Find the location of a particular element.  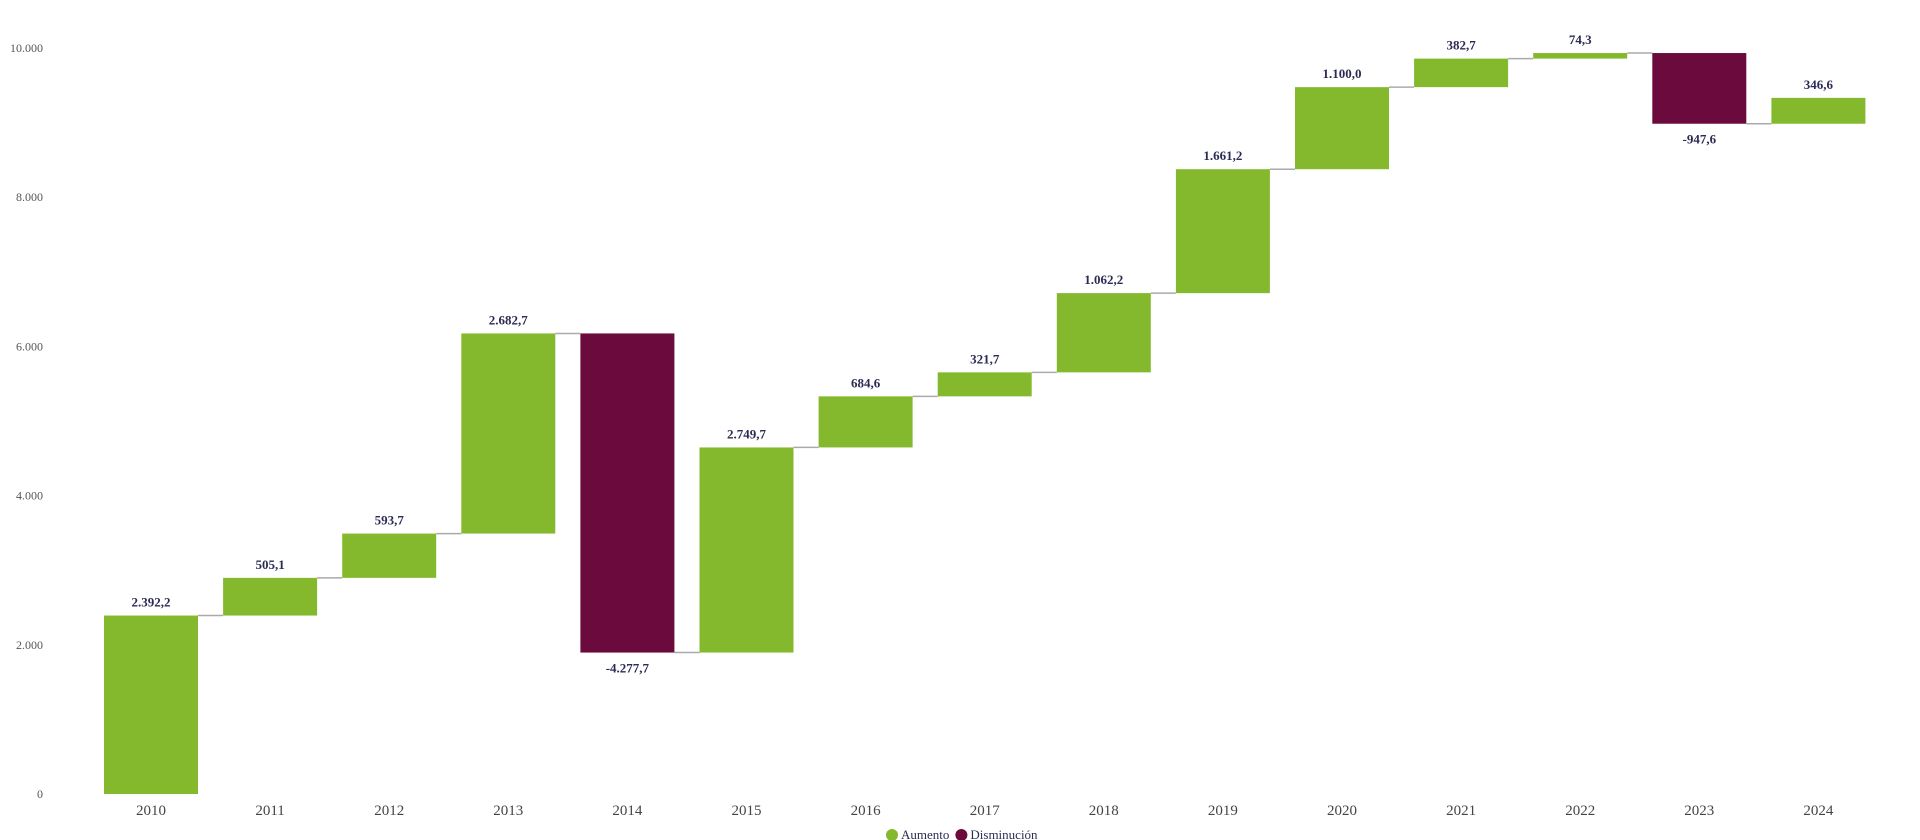

y-tick-label: 2.000 is located at coordinates (29, 645).